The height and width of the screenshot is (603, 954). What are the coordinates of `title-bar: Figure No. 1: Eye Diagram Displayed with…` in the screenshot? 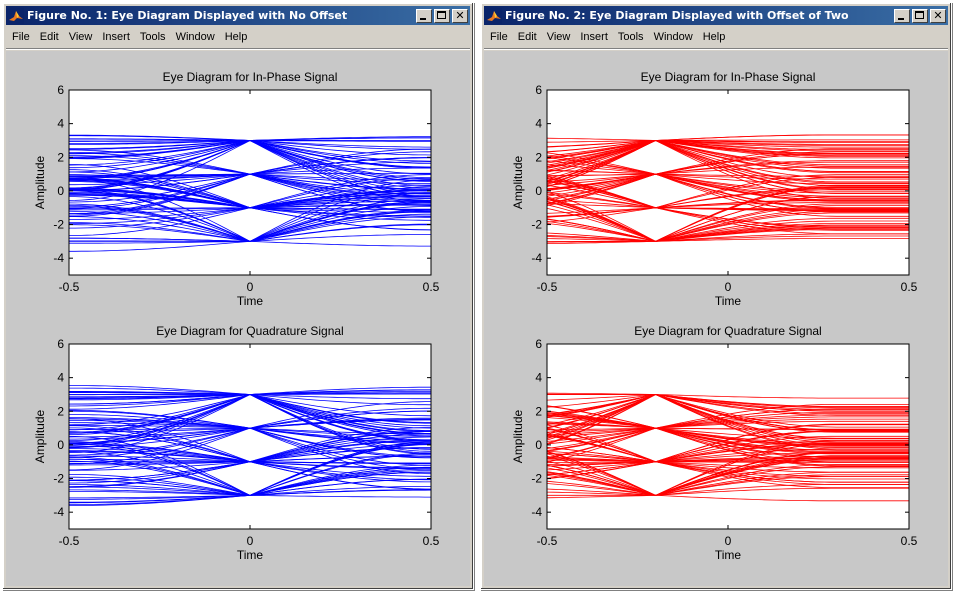 It's located at (238, 15).